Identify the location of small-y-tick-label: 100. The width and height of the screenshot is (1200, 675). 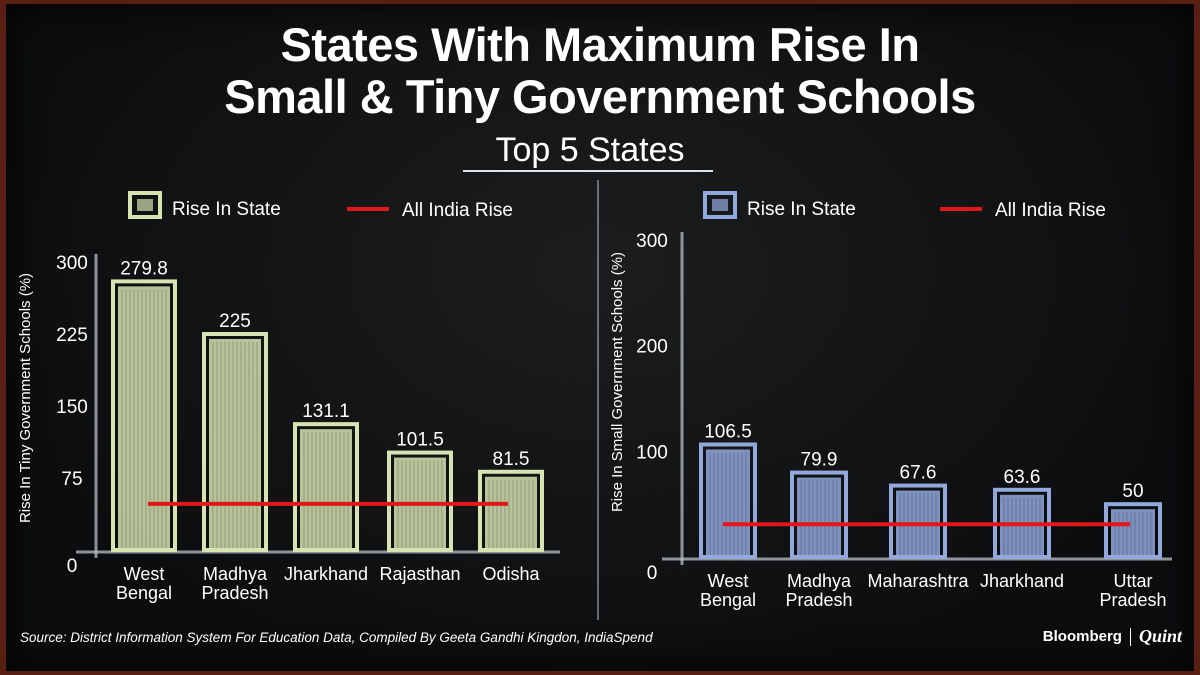
(652, 452).